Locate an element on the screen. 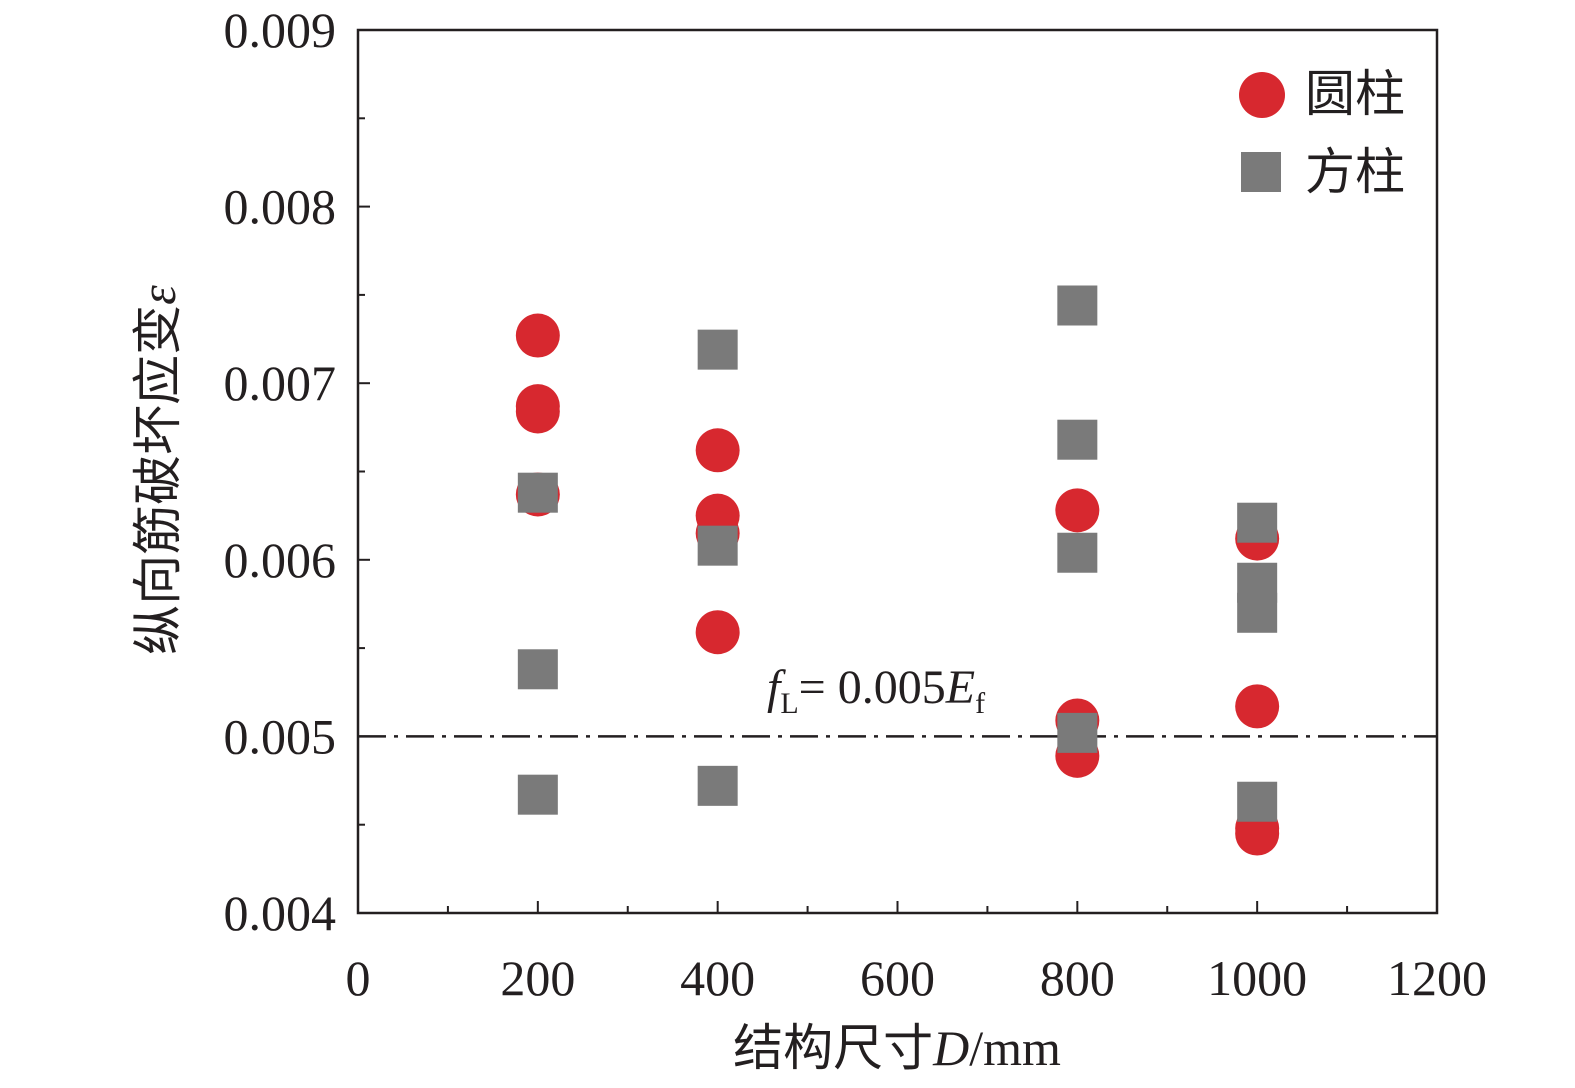  y-tick-label: 0.004 is located at coordinates (280, 913).